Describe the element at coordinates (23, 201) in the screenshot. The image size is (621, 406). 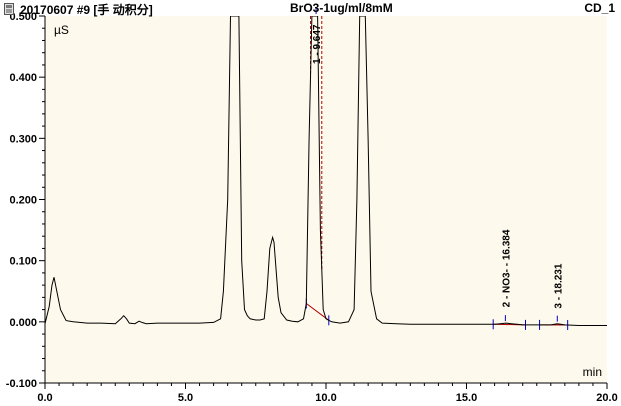
I see `y-tick-label: 0.200` at that location.